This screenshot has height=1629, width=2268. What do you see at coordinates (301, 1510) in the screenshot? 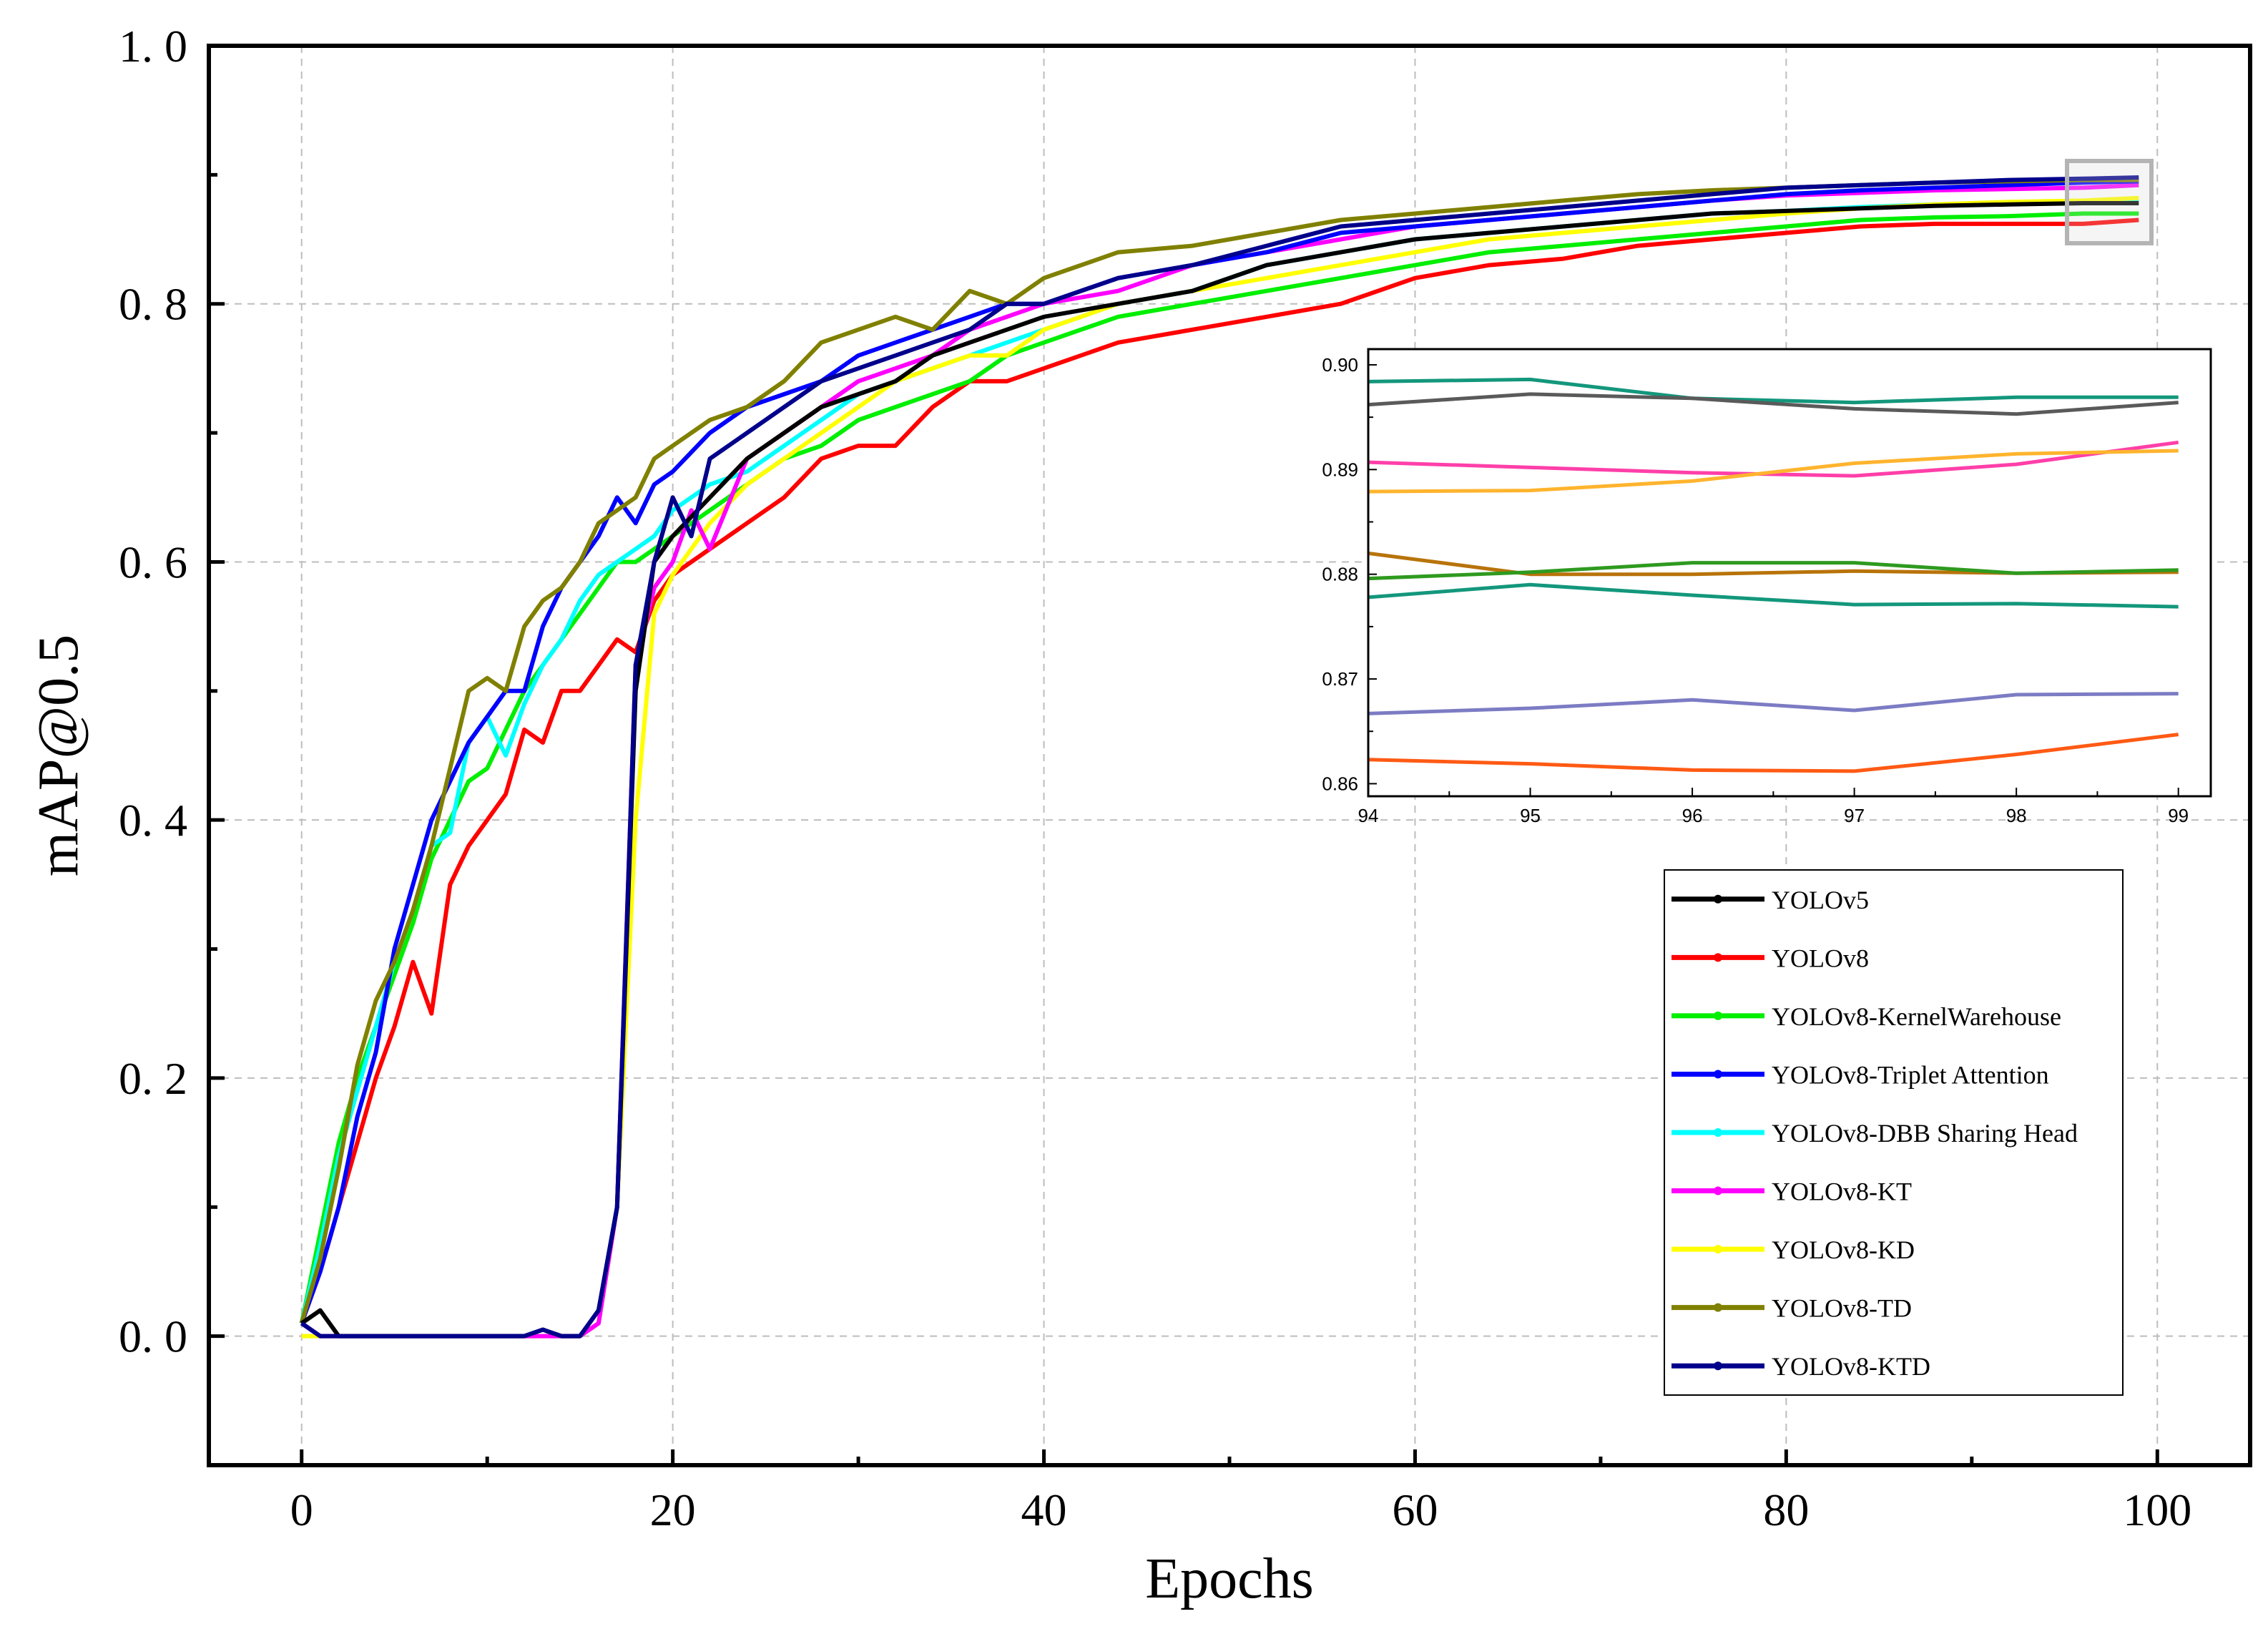
I see `x-tick-label: 0` at bounding box center [301, 1510].